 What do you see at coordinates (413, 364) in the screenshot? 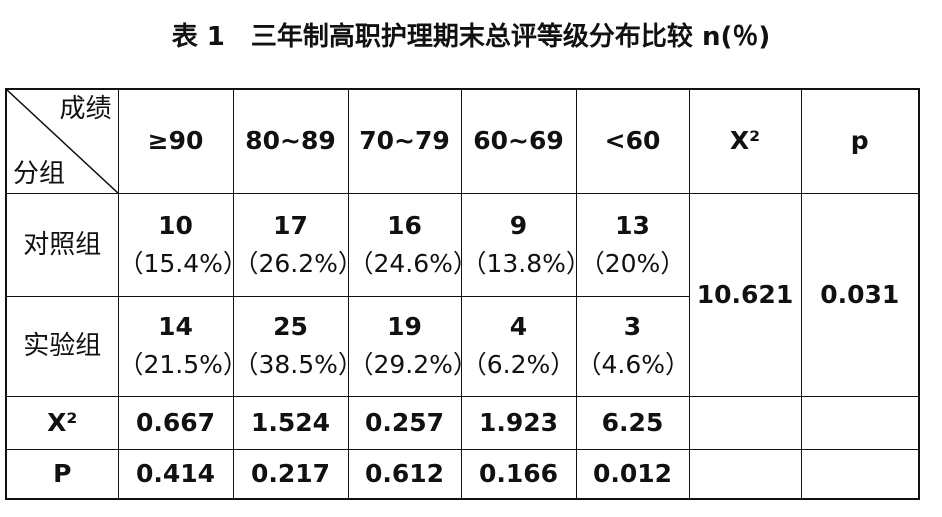
I see `percent: （29.2%）` at bounding box center [413, 364].